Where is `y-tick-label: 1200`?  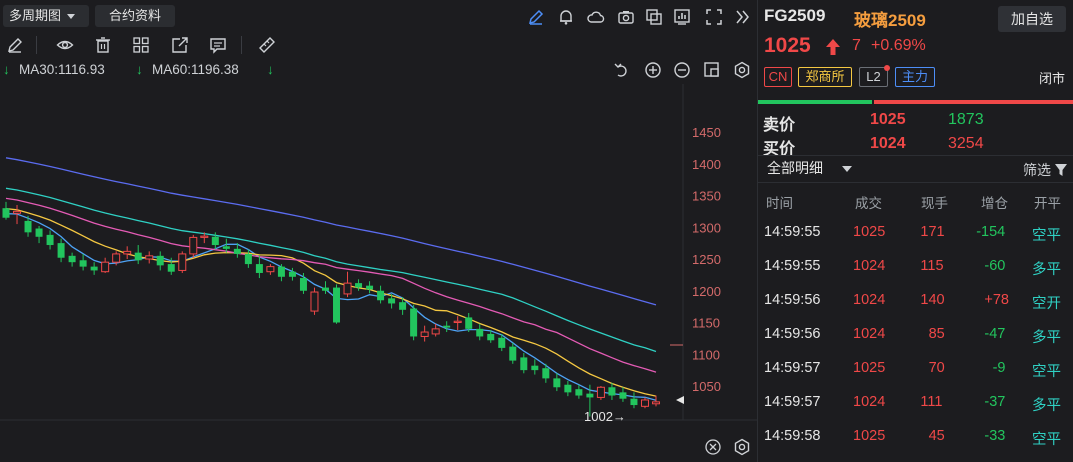
y-tick-label: 1200 is located at coordinates (706, 291).